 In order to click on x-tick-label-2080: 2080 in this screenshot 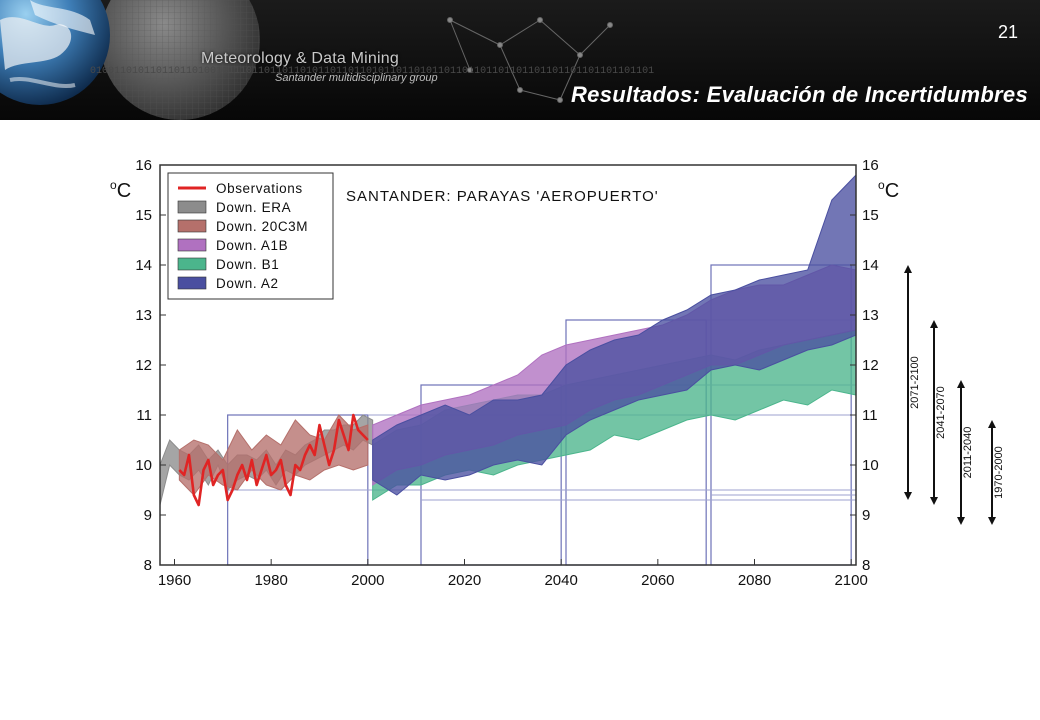, I will do `click(754, 580)`.